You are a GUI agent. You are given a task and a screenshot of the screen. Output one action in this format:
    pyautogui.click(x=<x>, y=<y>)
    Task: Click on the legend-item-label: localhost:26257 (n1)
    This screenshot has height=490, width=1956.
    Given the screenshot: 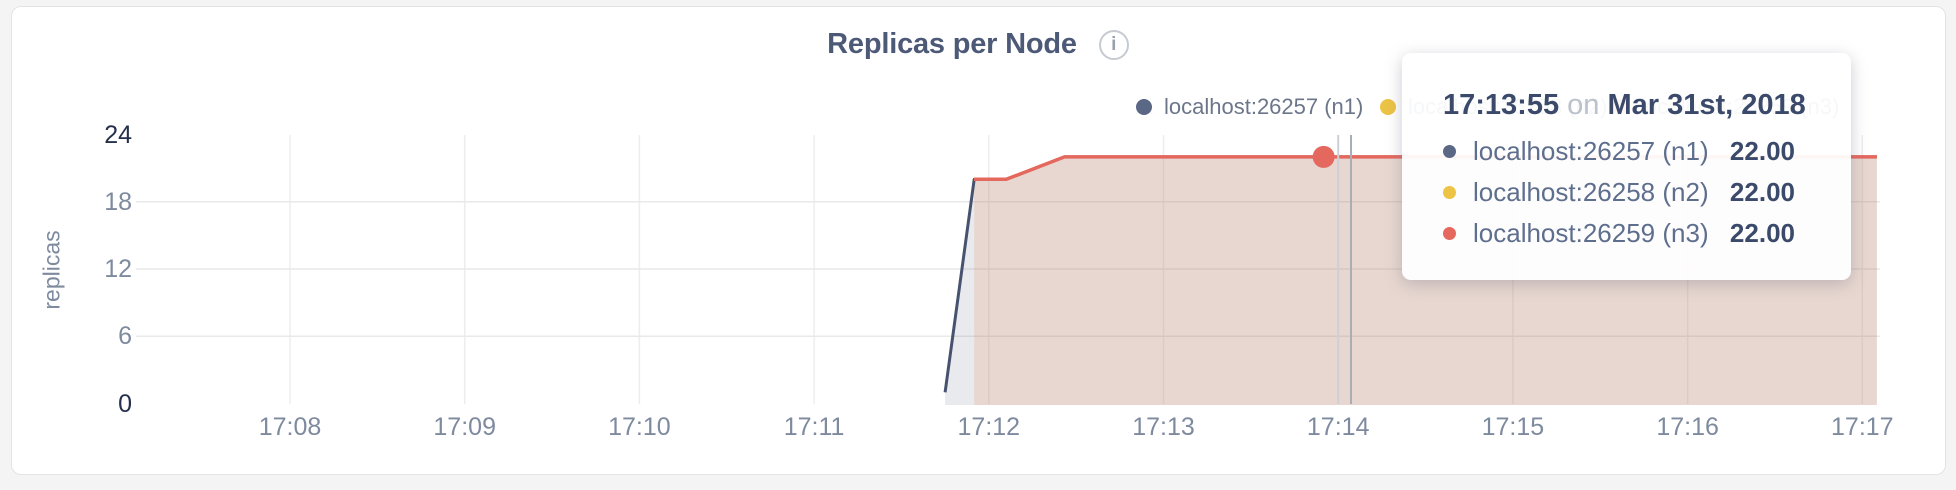 What is the action you would take?
    pyautogui.click(x=1264, y=106)
    